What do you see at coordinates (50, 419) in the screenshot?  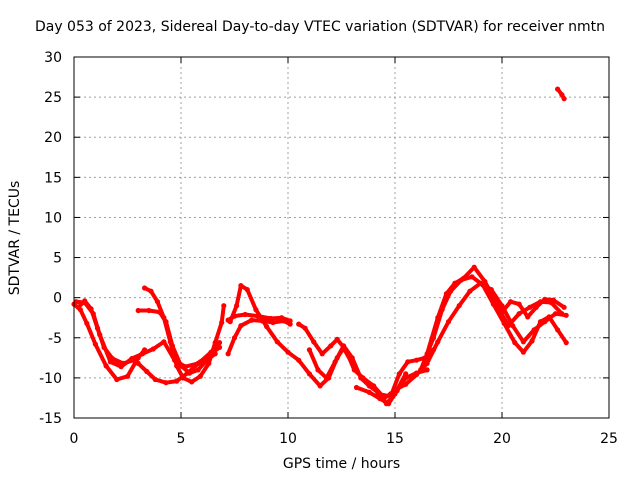 I see `y-tick-label: -15` at bounding box center [50, 419].